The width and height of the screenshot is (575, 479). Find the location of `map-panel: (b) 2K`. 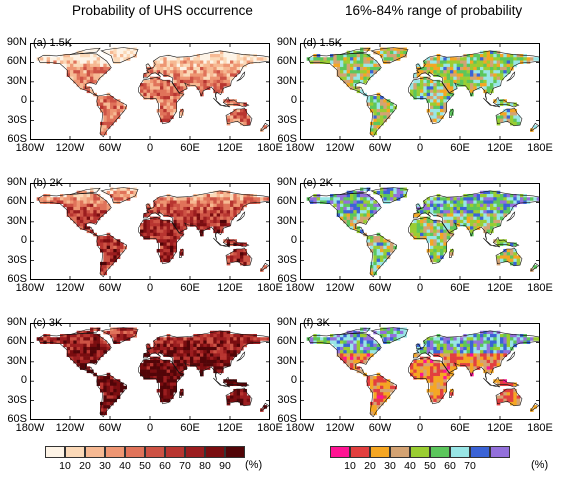

map-panel: (b) 2K is located at coordinates (150, 228).